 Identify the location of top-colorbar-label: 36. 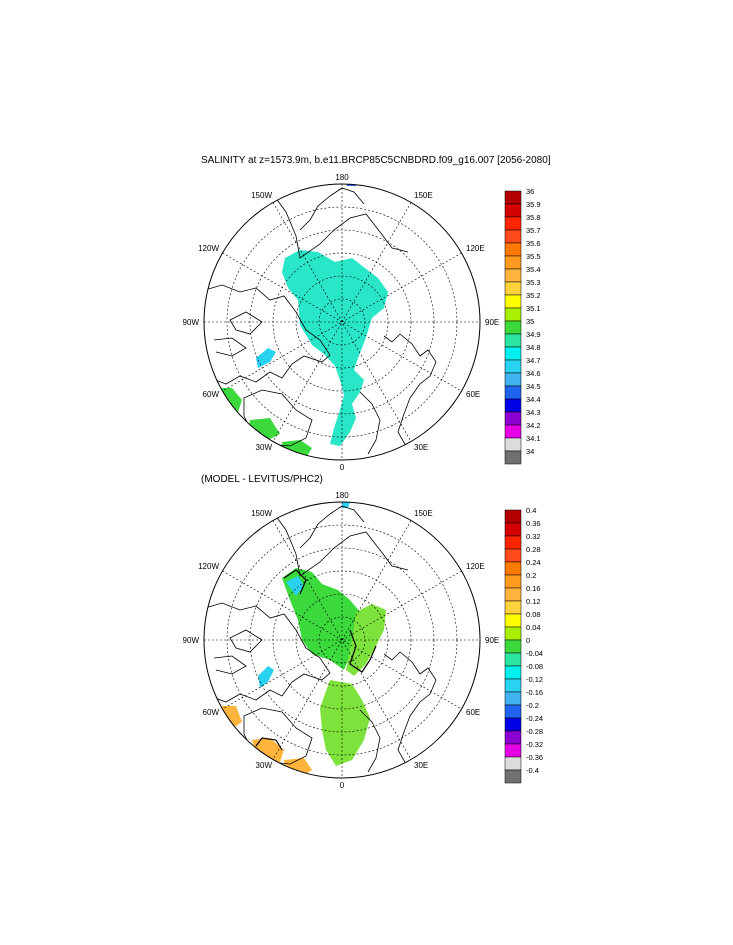
(530, 191).